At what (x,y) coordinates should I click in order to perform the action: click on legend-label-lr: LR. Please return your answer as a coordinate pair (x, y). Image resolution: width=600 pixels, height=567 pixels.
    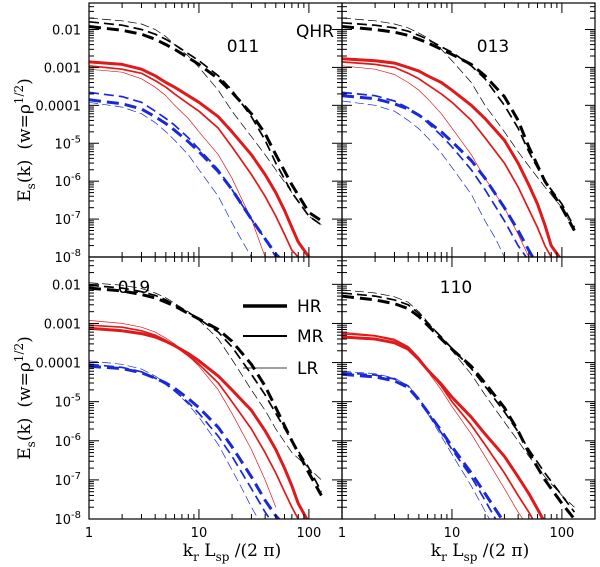
    Looking at the image, I should click on (307, 369).